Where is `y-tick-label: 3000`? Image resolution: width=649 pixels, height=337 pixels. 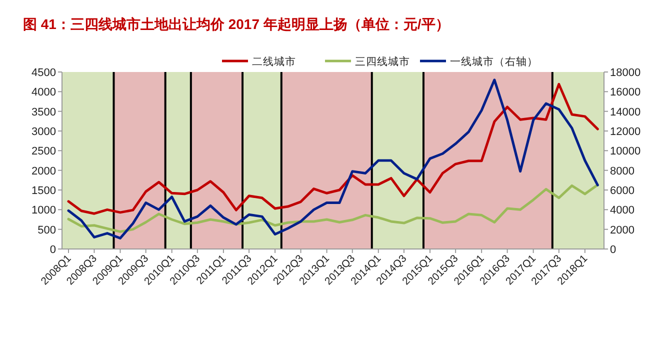
y-tick-label: 3000 is located at coordinates (44, 132).